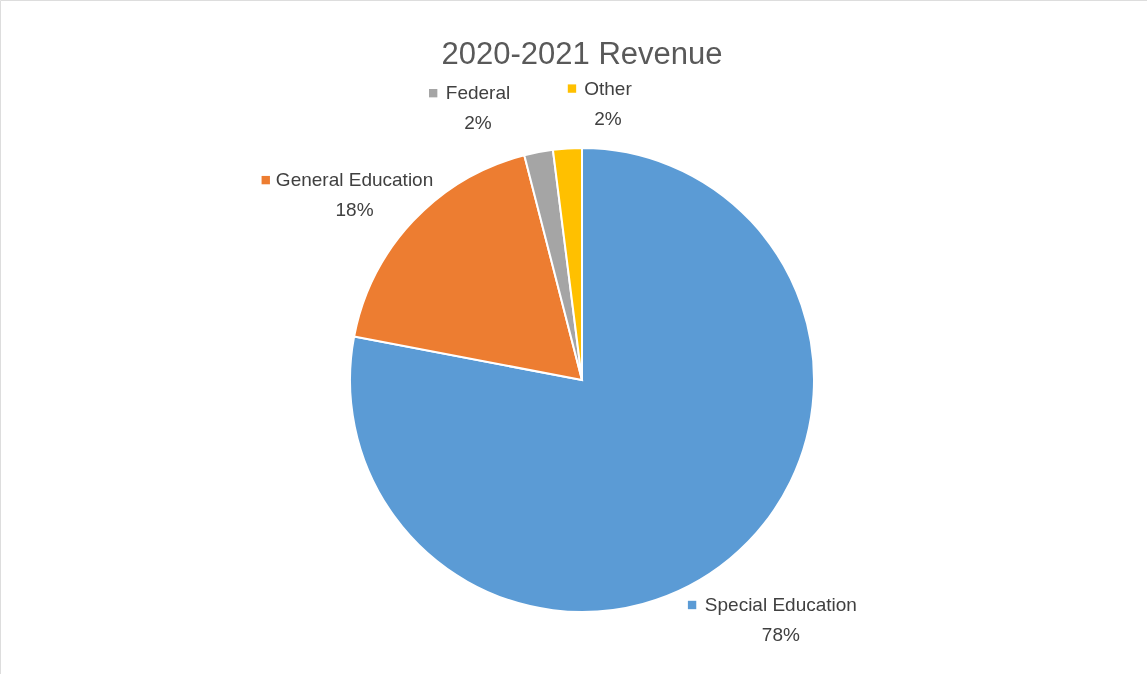 Image resolution: width=1147 pixels, height=674 pixels. I want to click on legend-label: Other, so click(608, 88).